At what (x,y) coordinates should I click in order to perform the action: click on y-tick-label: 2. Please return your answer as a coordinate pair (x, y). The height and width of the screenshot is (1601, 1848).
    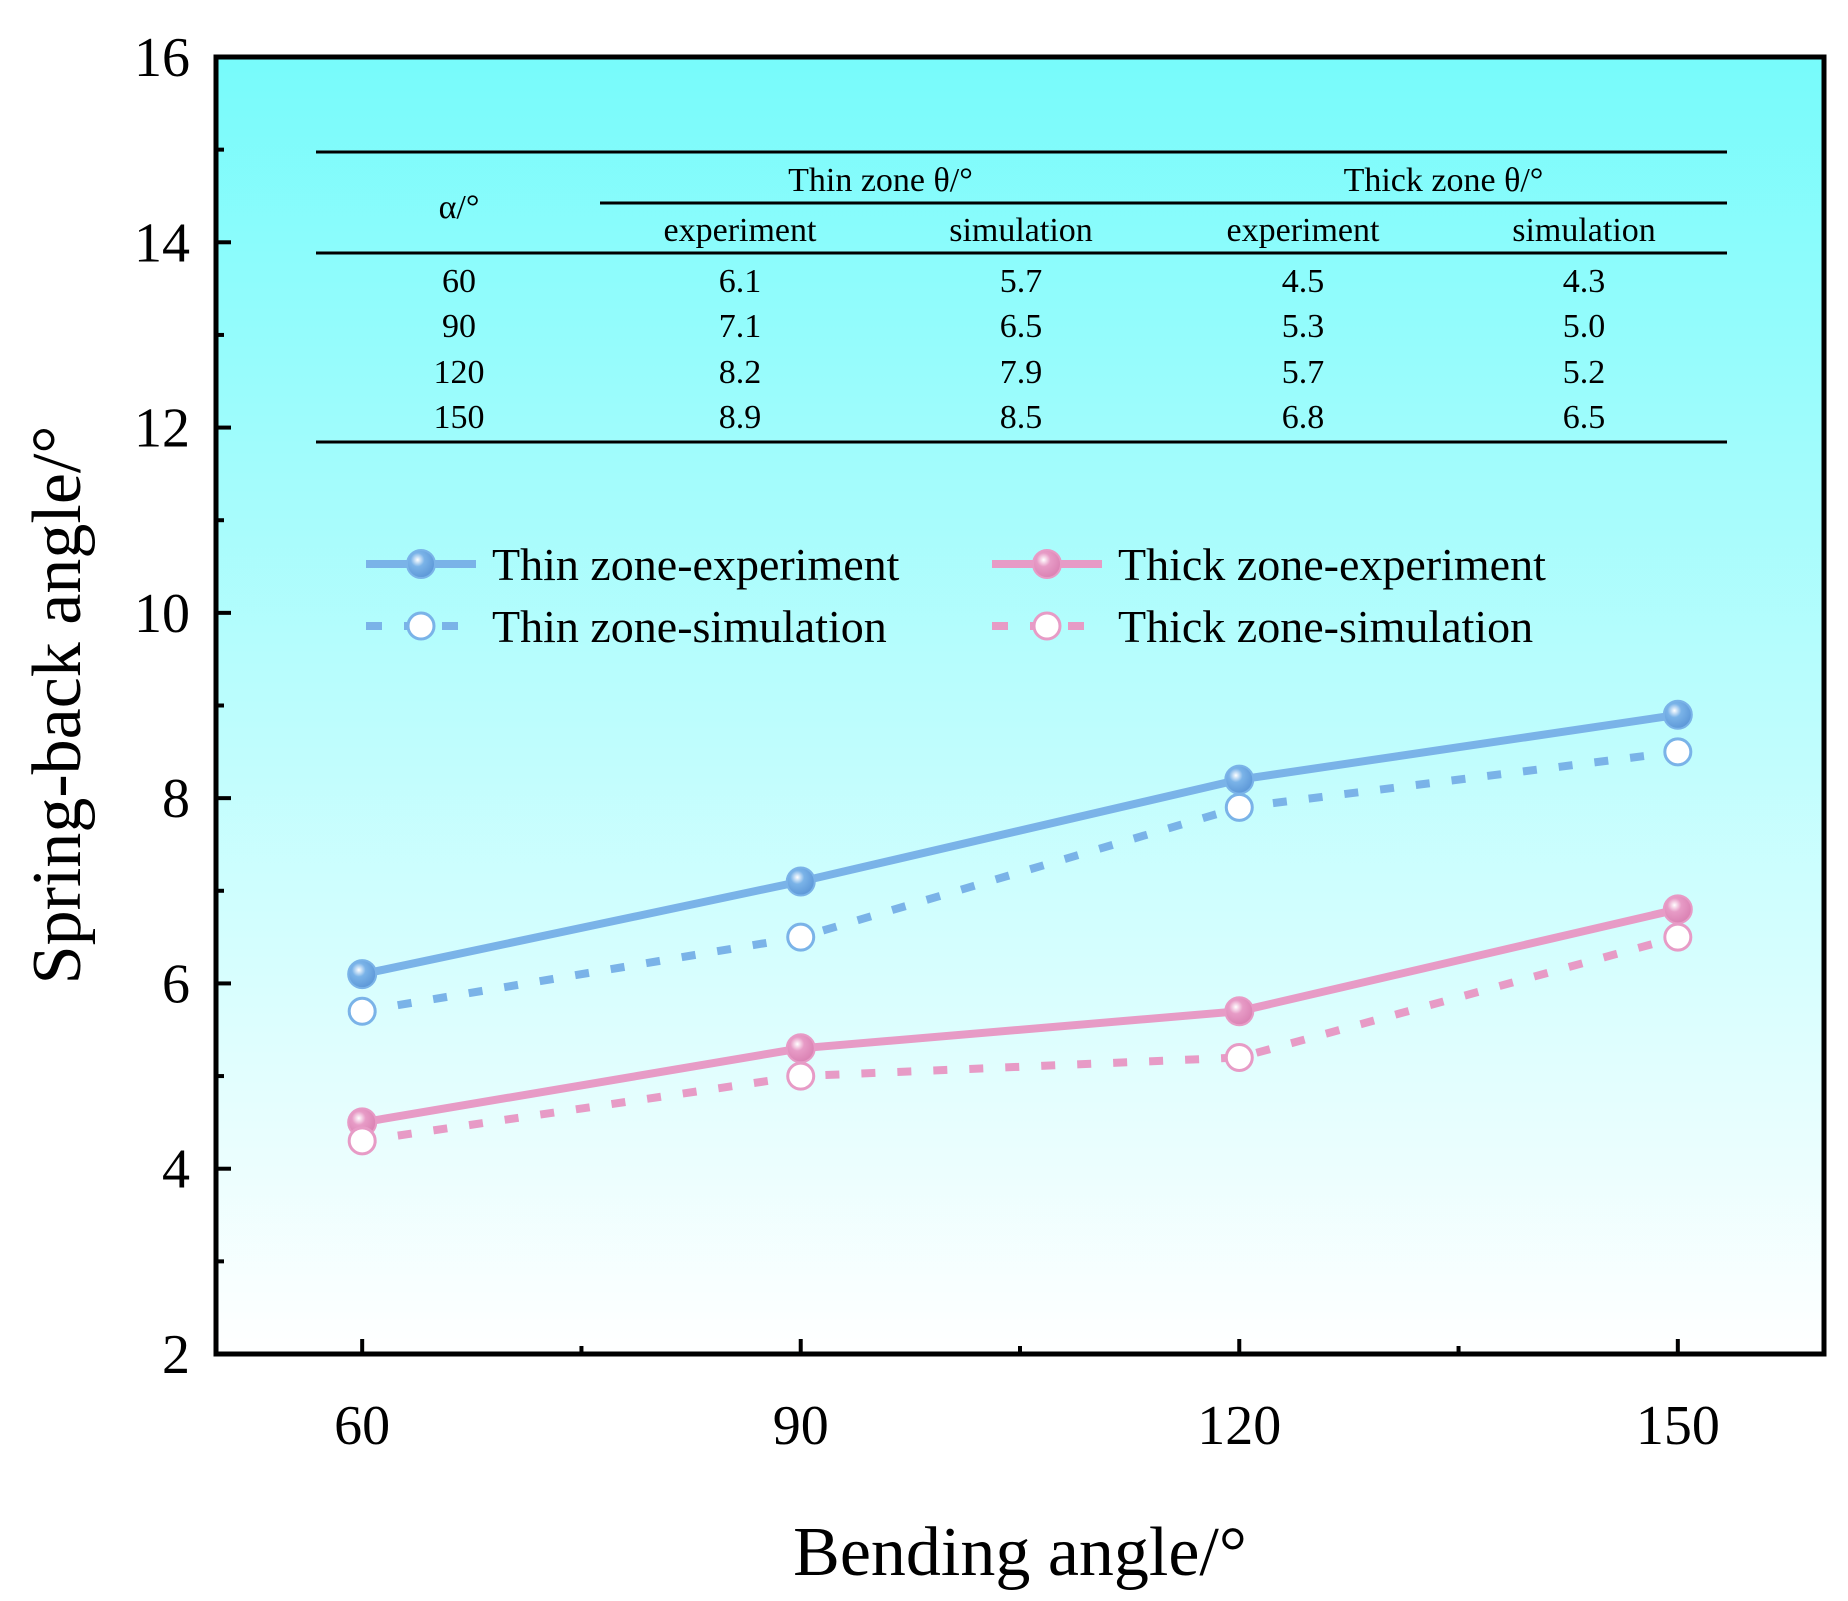
    Looking at the image, I should click on (176, 1355).